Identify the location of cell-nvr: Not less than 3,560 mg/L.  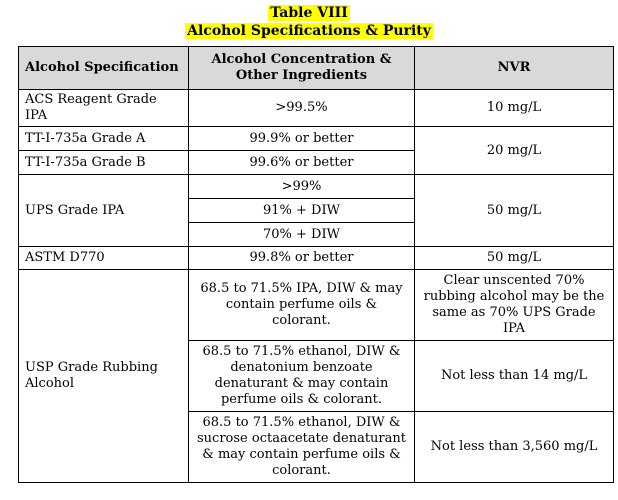
(514, 447).